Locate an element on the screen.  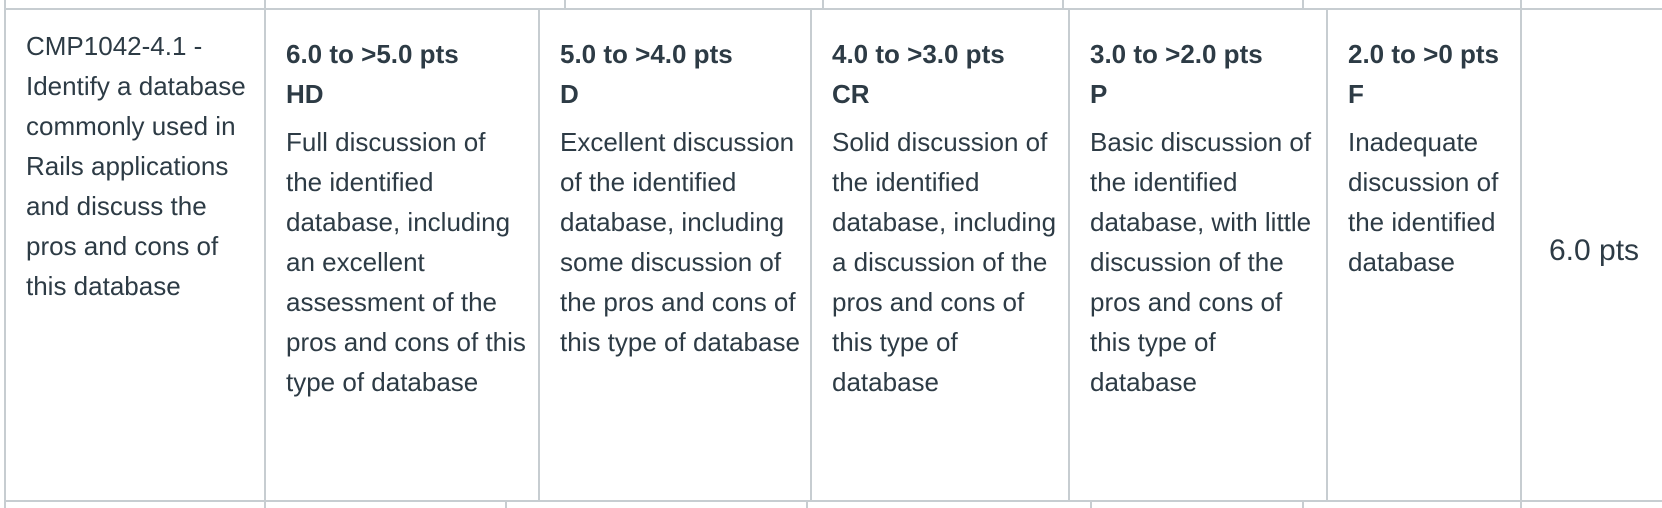
rating-points: 6.0 to >5.0 pts is located at coordinates (372, 54).